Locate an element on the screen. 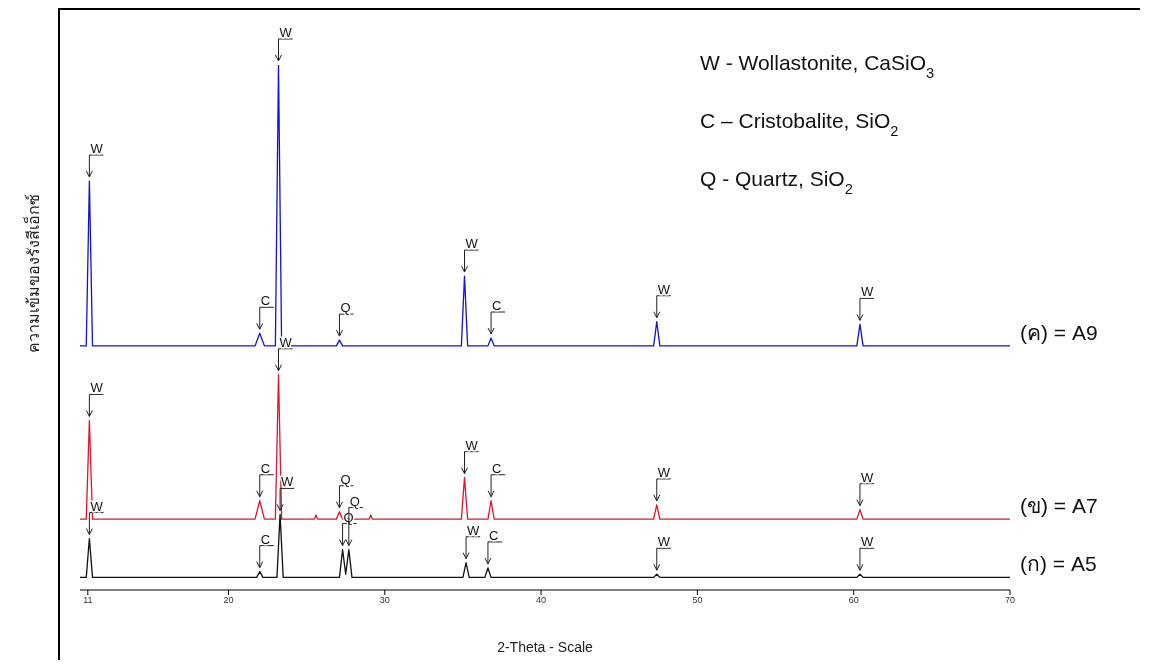 The width and height of the screenshot is (1157, 672). annotation: Q - Quartz, SiO$_{2}$ is located at coordinates (776, 182).